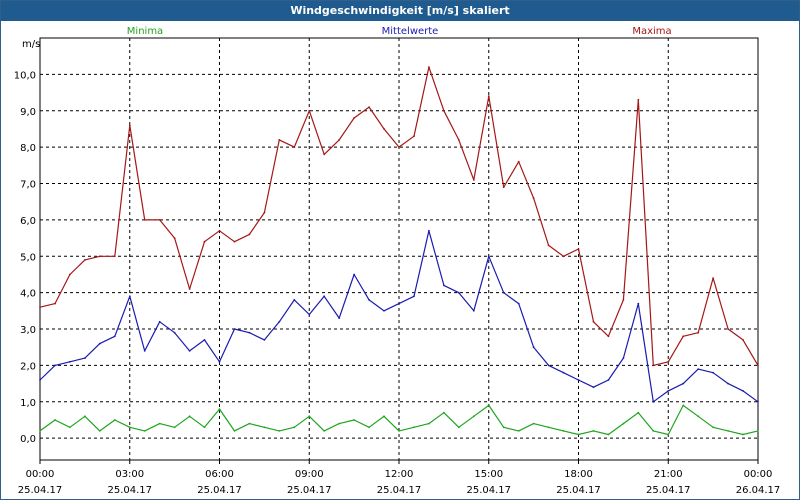  What do you see at coordinates (219, 474) in the screenshot?
I see `x-tick-time: 06:00` at bounding box center [219, 474].